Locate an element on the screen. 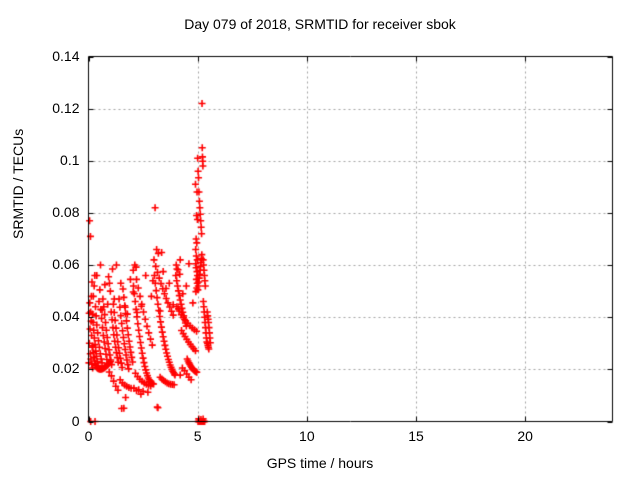 Image resolution: width=640 pixels, height=480 pixels. y-tick-label: 0 is located at coordinates (75, 420).